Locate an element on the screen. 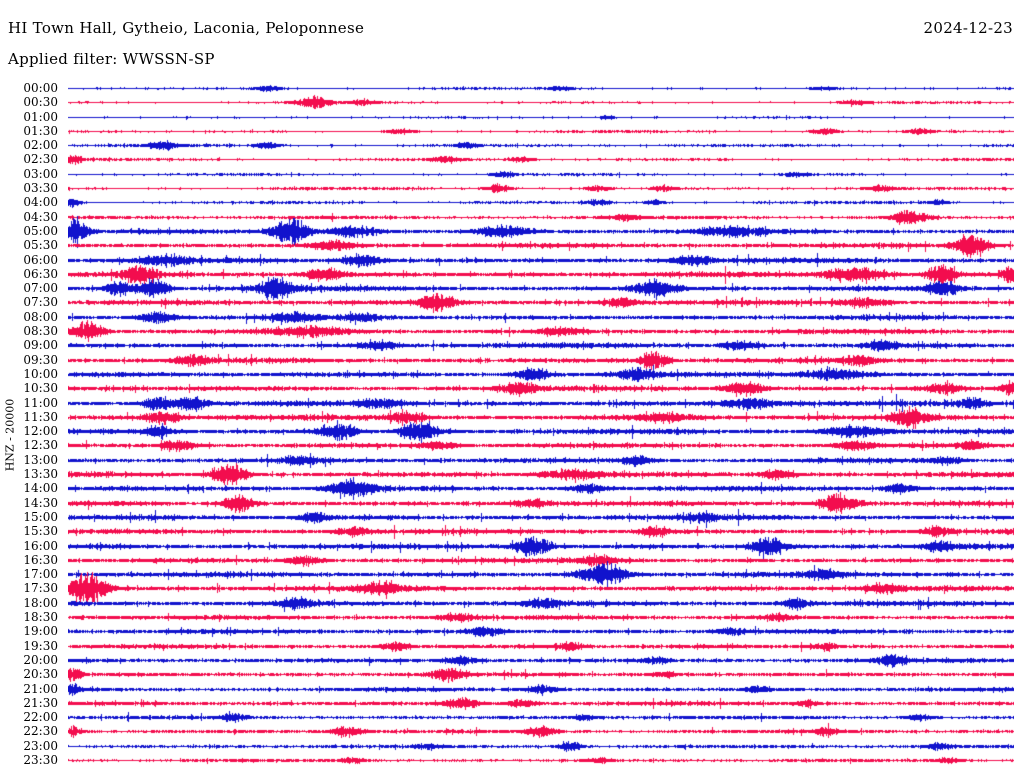 The width and height of the screenshot is (1024, 780). time-label: 17:00 is located at coordinates (40, 574).